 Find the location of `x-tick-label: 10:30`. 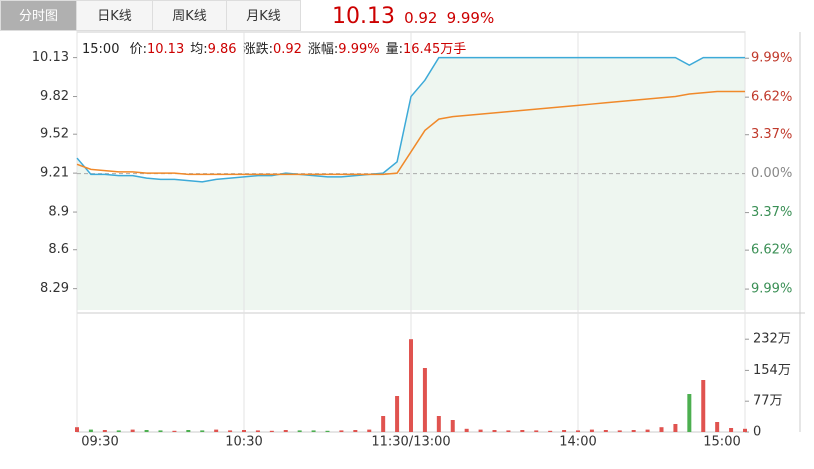

x-tick-label: 10:30 is located at coordinates (243, 442).